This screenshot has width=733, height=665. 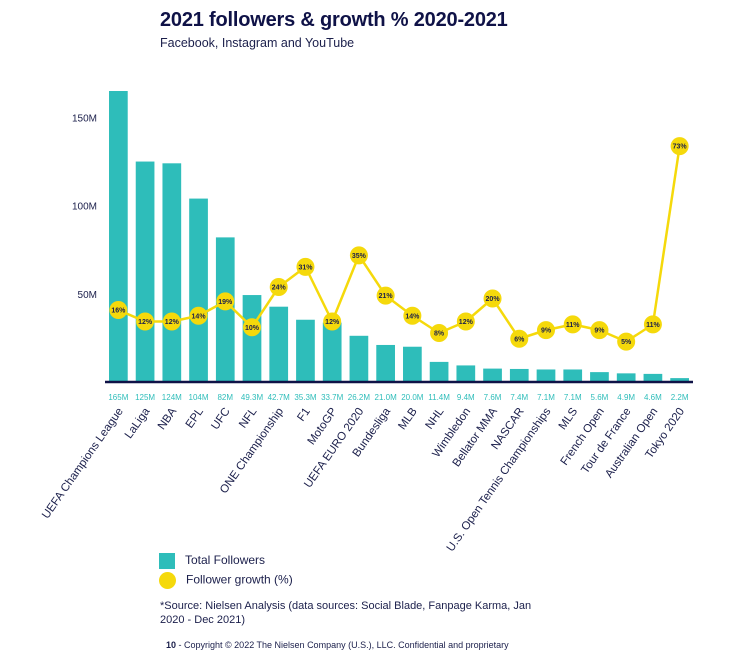 I want to click on growth-value-label: 10%, so click(x=252, y=328).